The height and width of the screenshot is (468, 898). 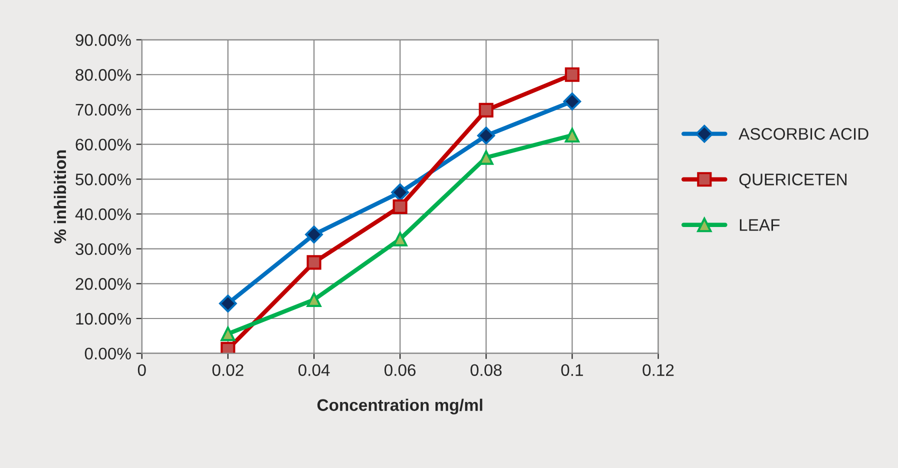 I want to click on y-axis-title: % inhibition, so click(x=60, y=197).